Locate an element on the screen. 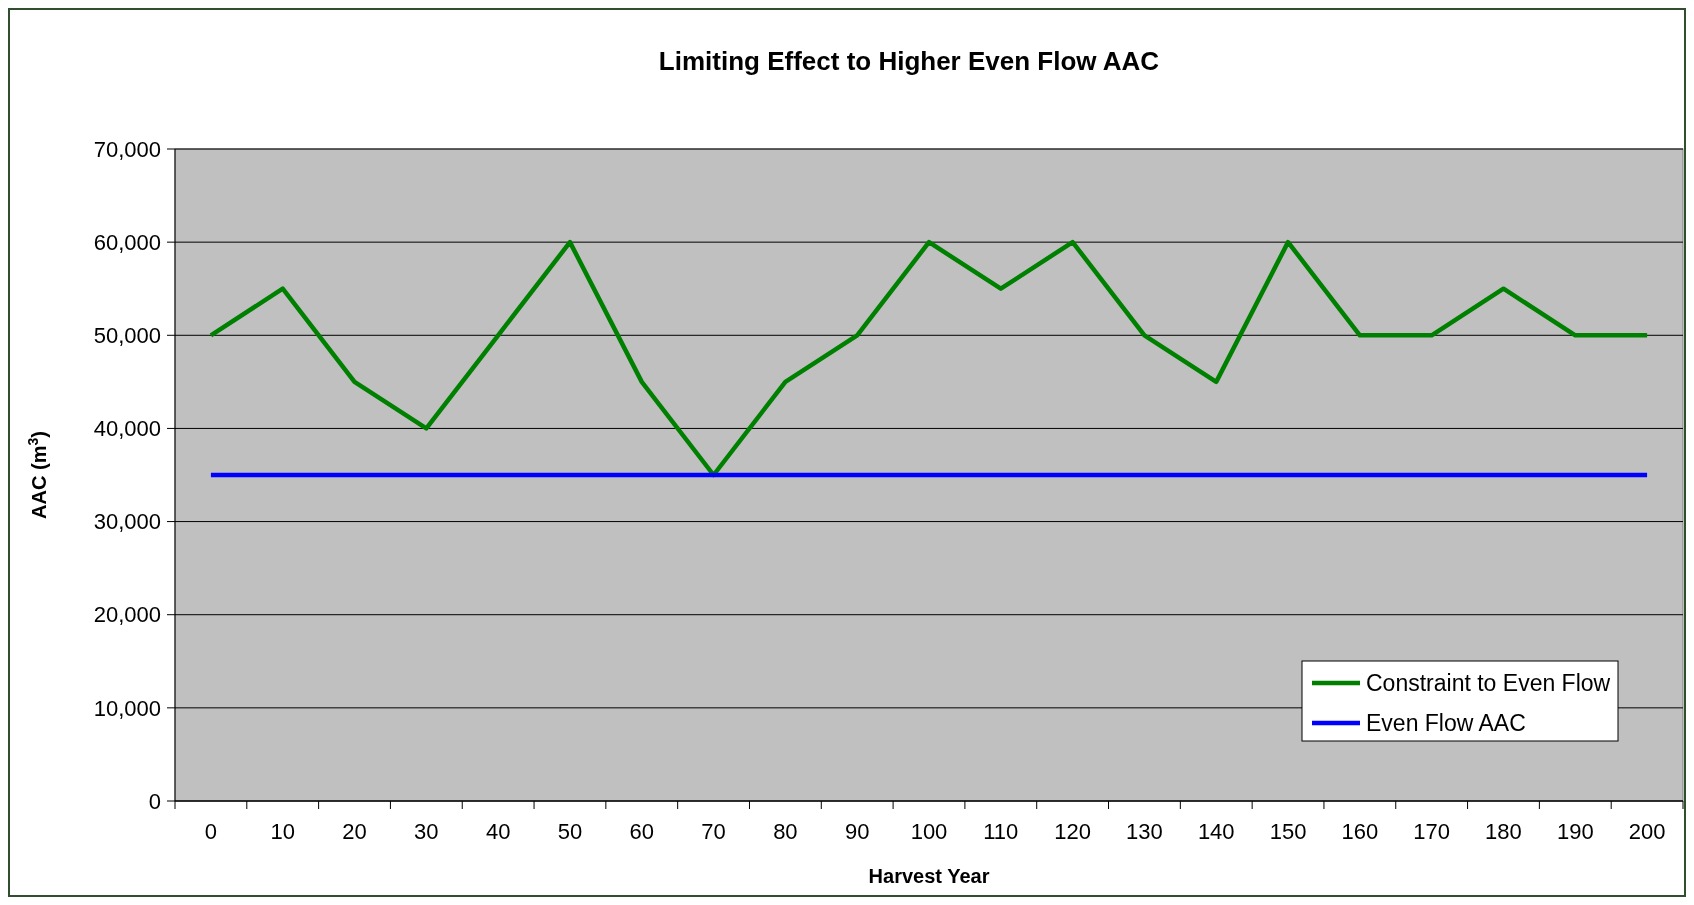  x-tick-label: 10 is located at coordinates (282, 831).